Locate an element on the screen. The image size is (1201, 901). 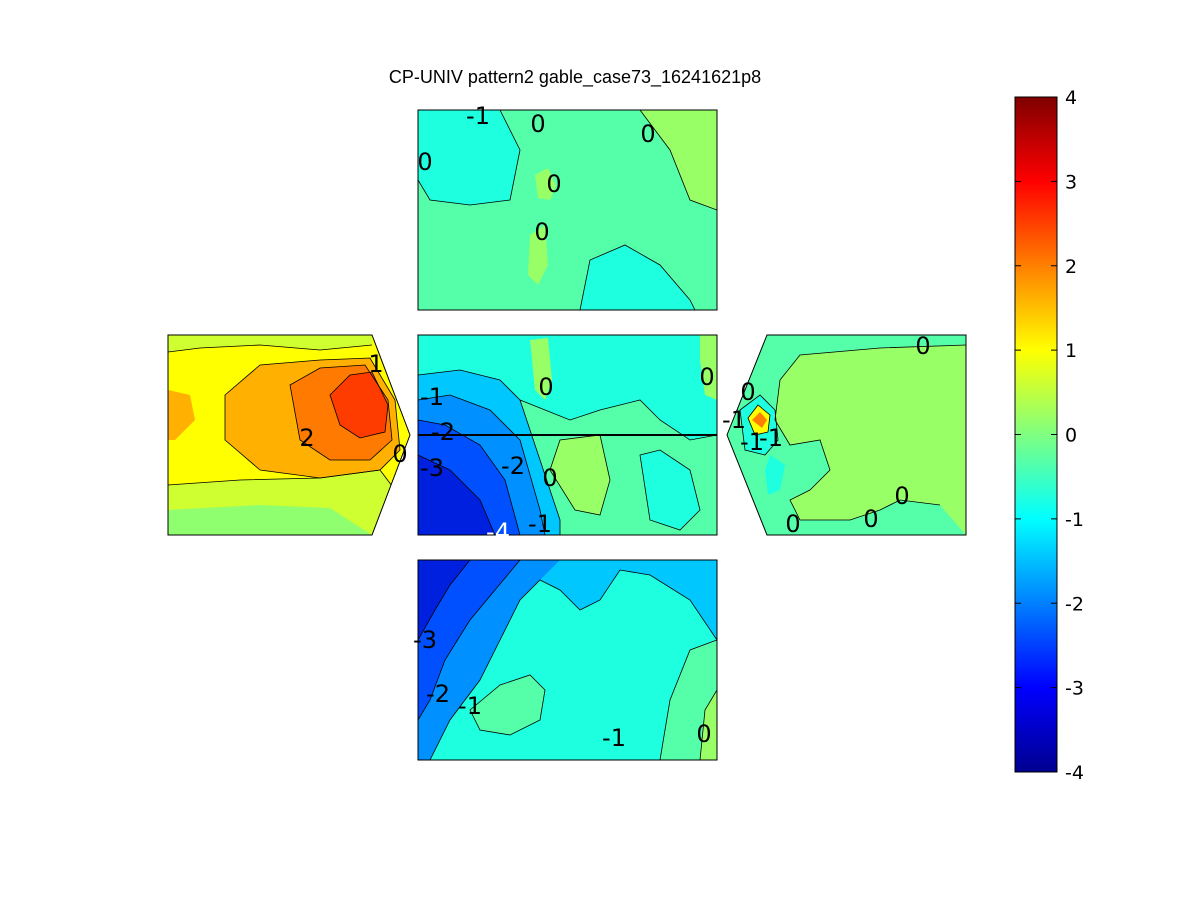
top-roof-region-0-island is located at coordinates (545, 184).